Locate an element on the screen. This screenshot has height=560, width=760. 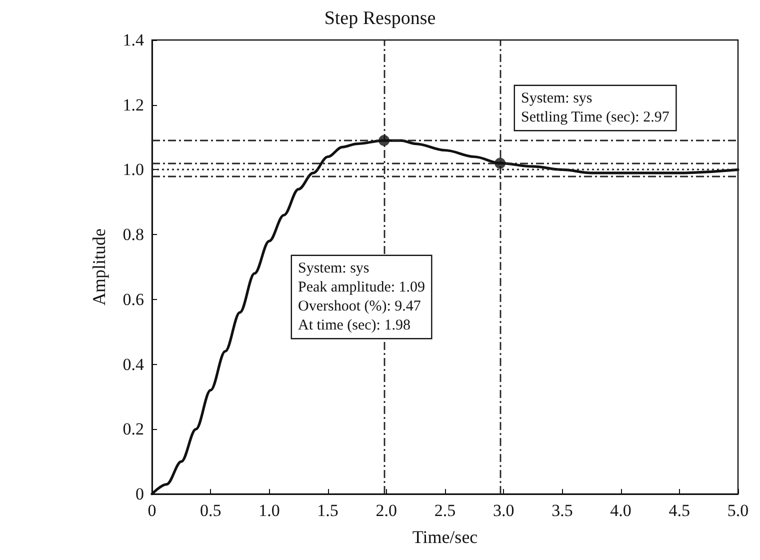
y-tick-label: 0.8 is located at coordinates (133, 234).